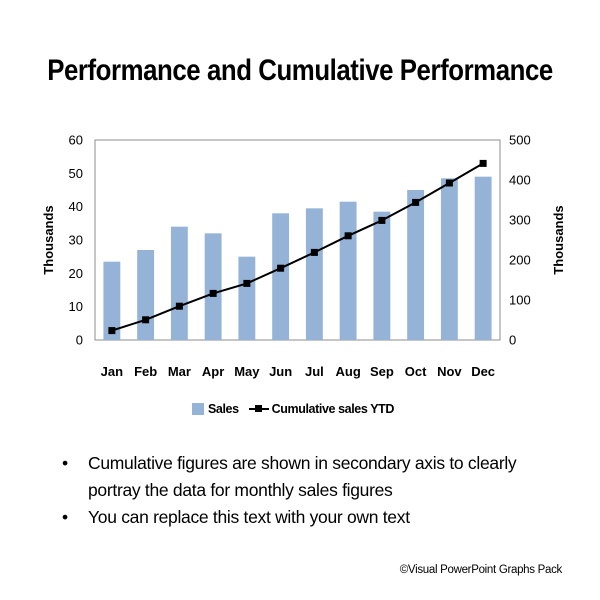 This screenshot has height=600, width=600. Describe the element at coordinates (76, 173) in the screenshot. I see `y-tick-label: 50` at that location.